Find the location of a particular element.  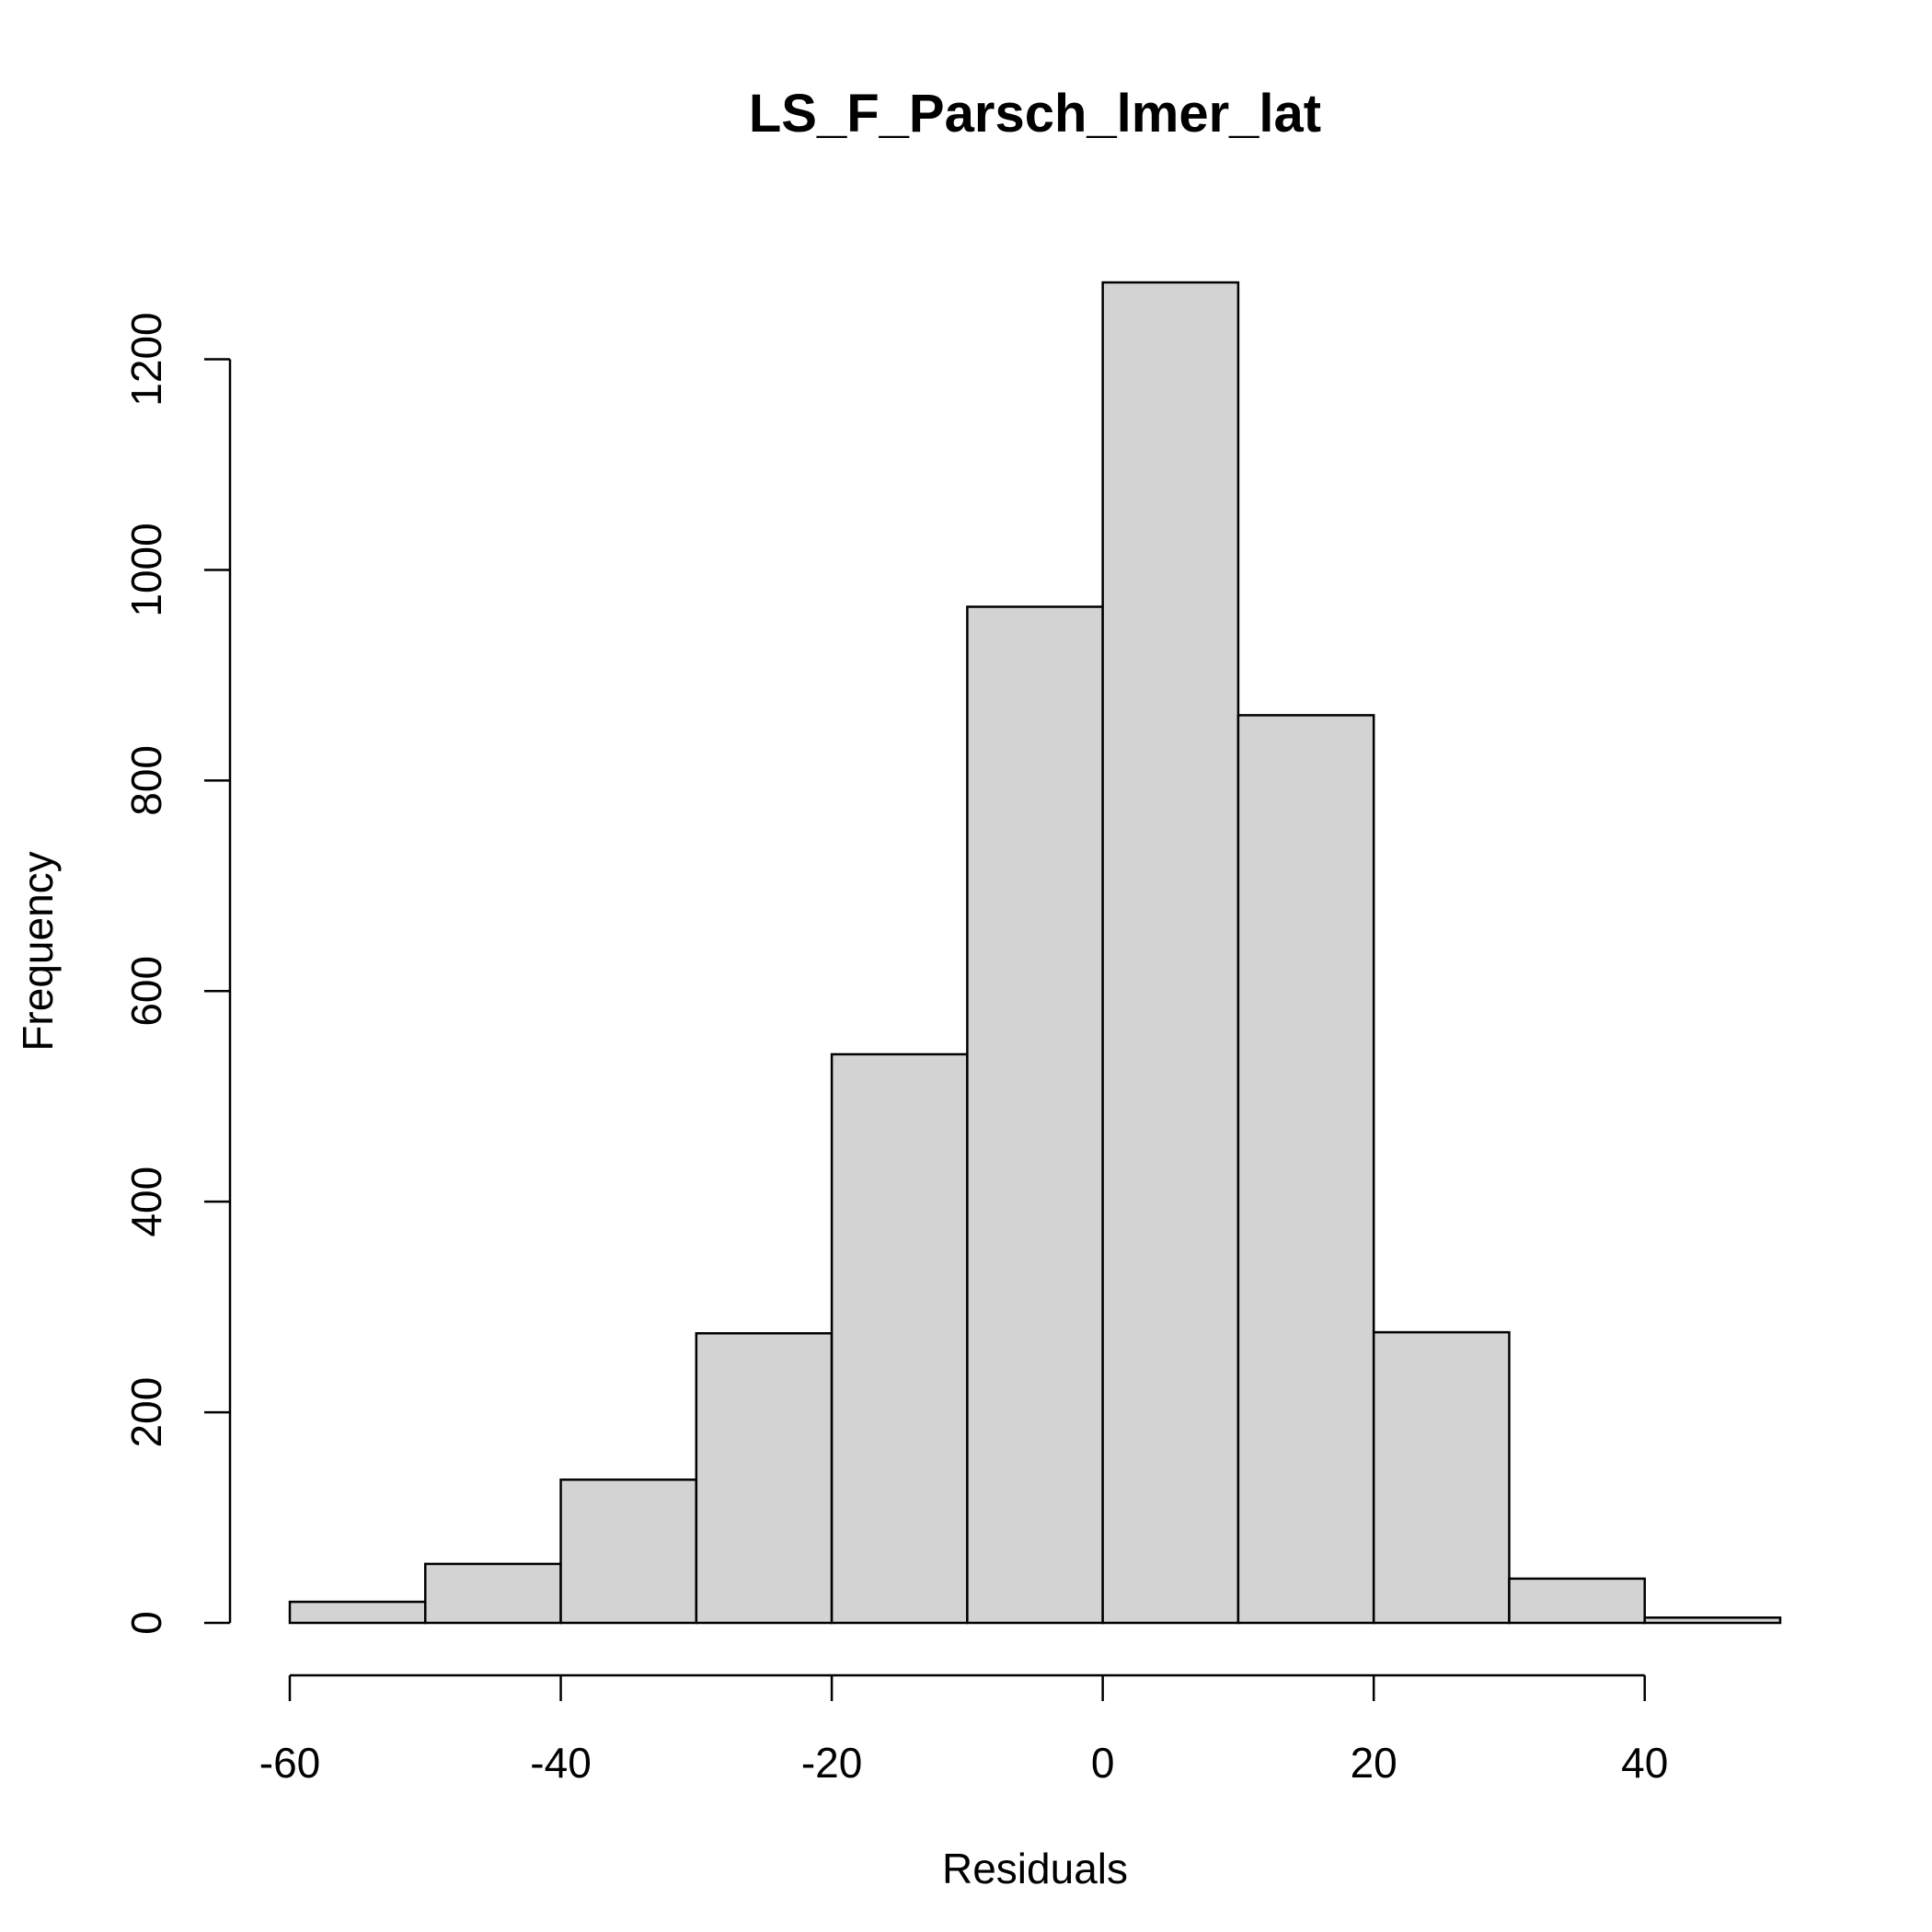

x-tick-label: 40 is located at coordinates (1644, 1763).